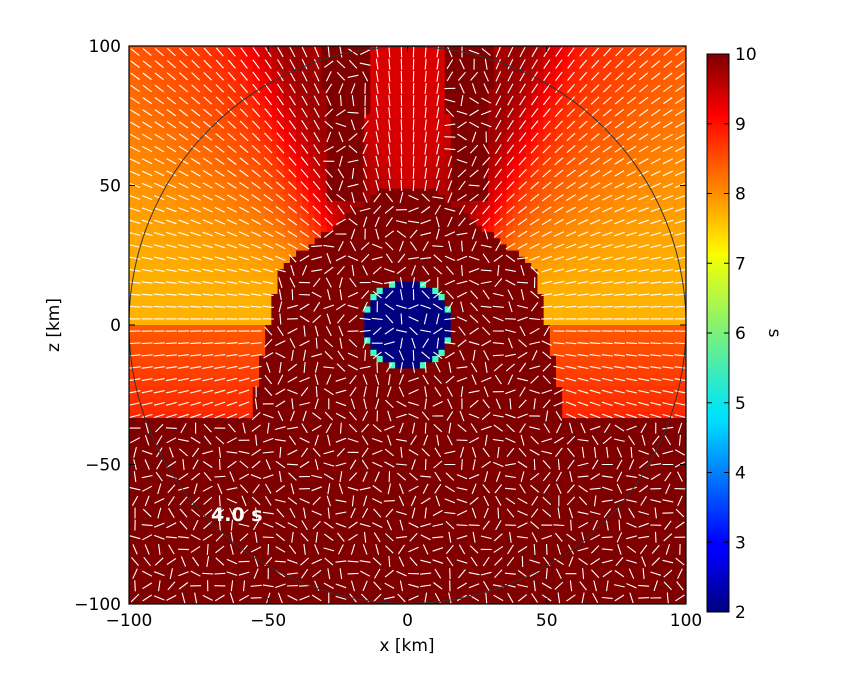 This screenshot has width=857, height=685. I want to click on colorbar-tick-label: 7, so click(740, 264).